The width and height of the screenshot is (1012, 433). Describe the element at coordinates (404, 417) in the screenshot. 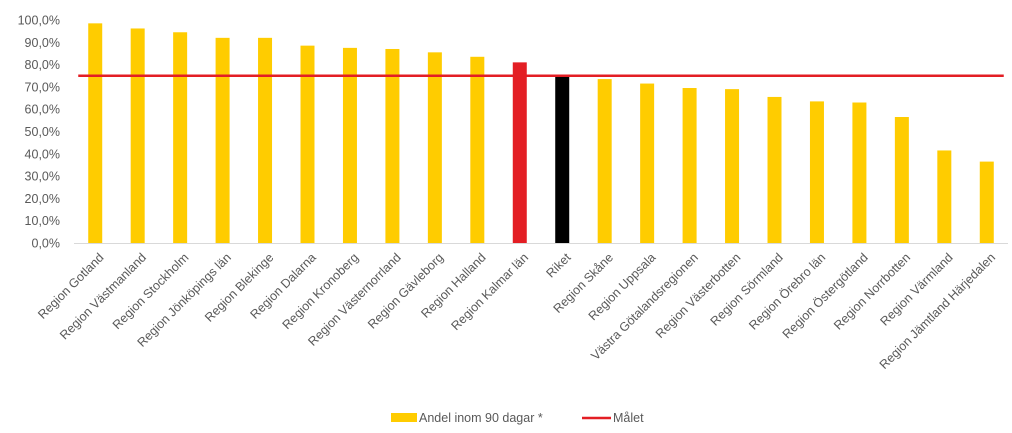

I see `legend-swatch-series` at that location.